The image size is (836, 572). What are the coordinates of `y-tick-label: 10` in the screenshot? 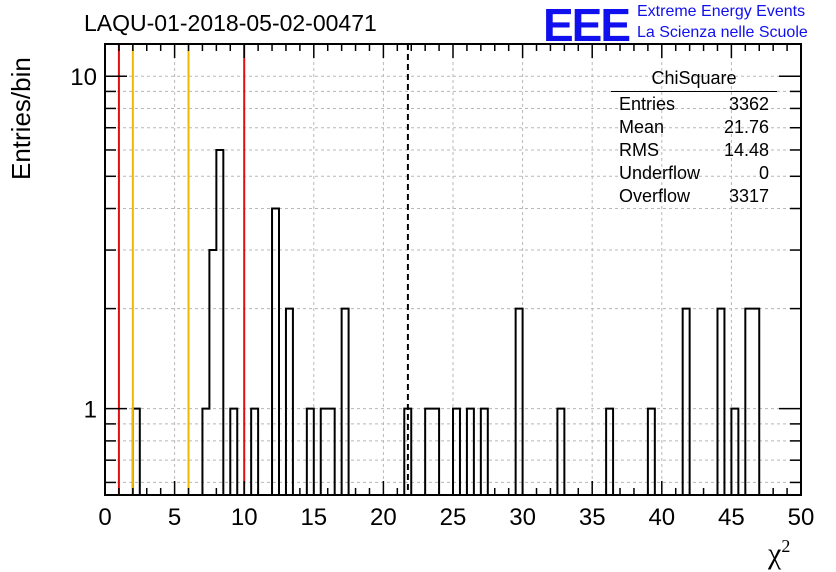 It's located at (83, 77).